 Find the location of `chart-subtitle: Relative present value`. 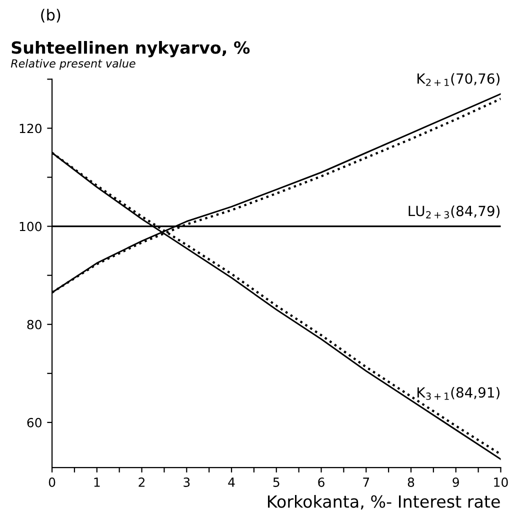

chart-subtitle: Relative present value is located at coordinates (73, 64).